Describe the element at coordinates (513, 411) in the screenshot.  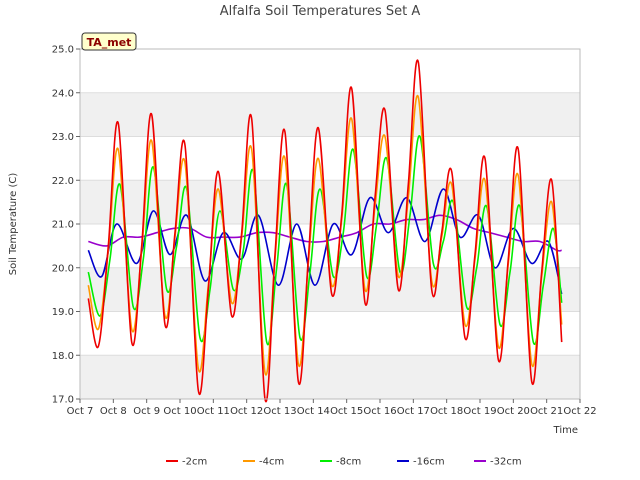
I see `x-tick-label: Oct 20` at that location.